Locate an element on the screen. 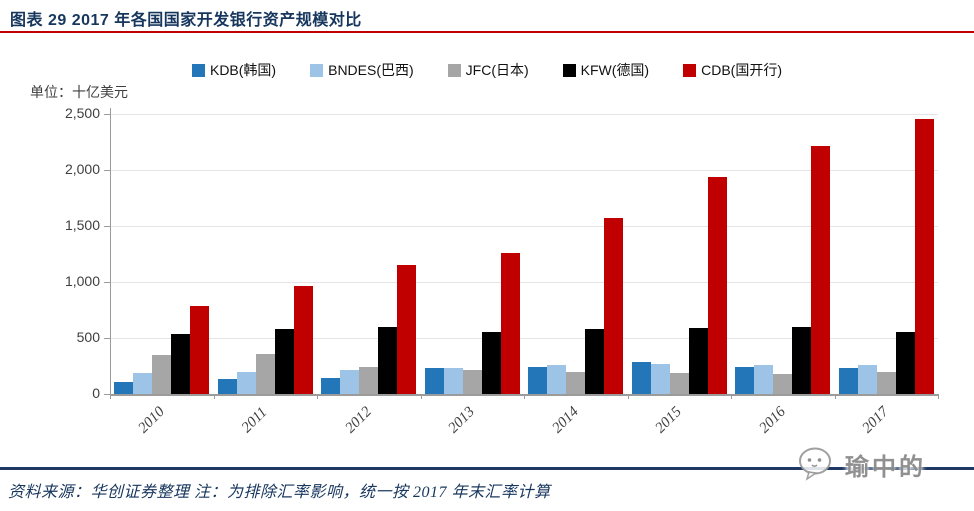  legend-label: KFW(德国) is located at coordinates (615, 70).